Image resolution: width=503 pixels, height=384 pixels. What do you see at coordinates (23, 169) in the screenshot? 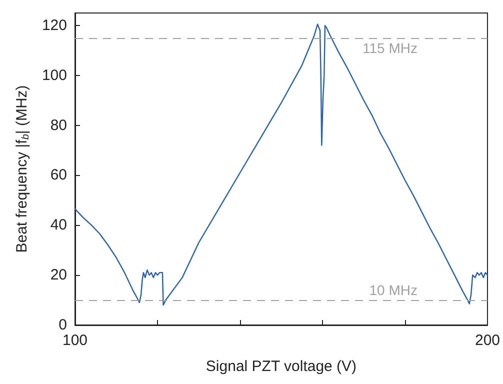
I see `y-axis-title: Beat frequency |fb| (MHz)` at bounding box center [23, 169].